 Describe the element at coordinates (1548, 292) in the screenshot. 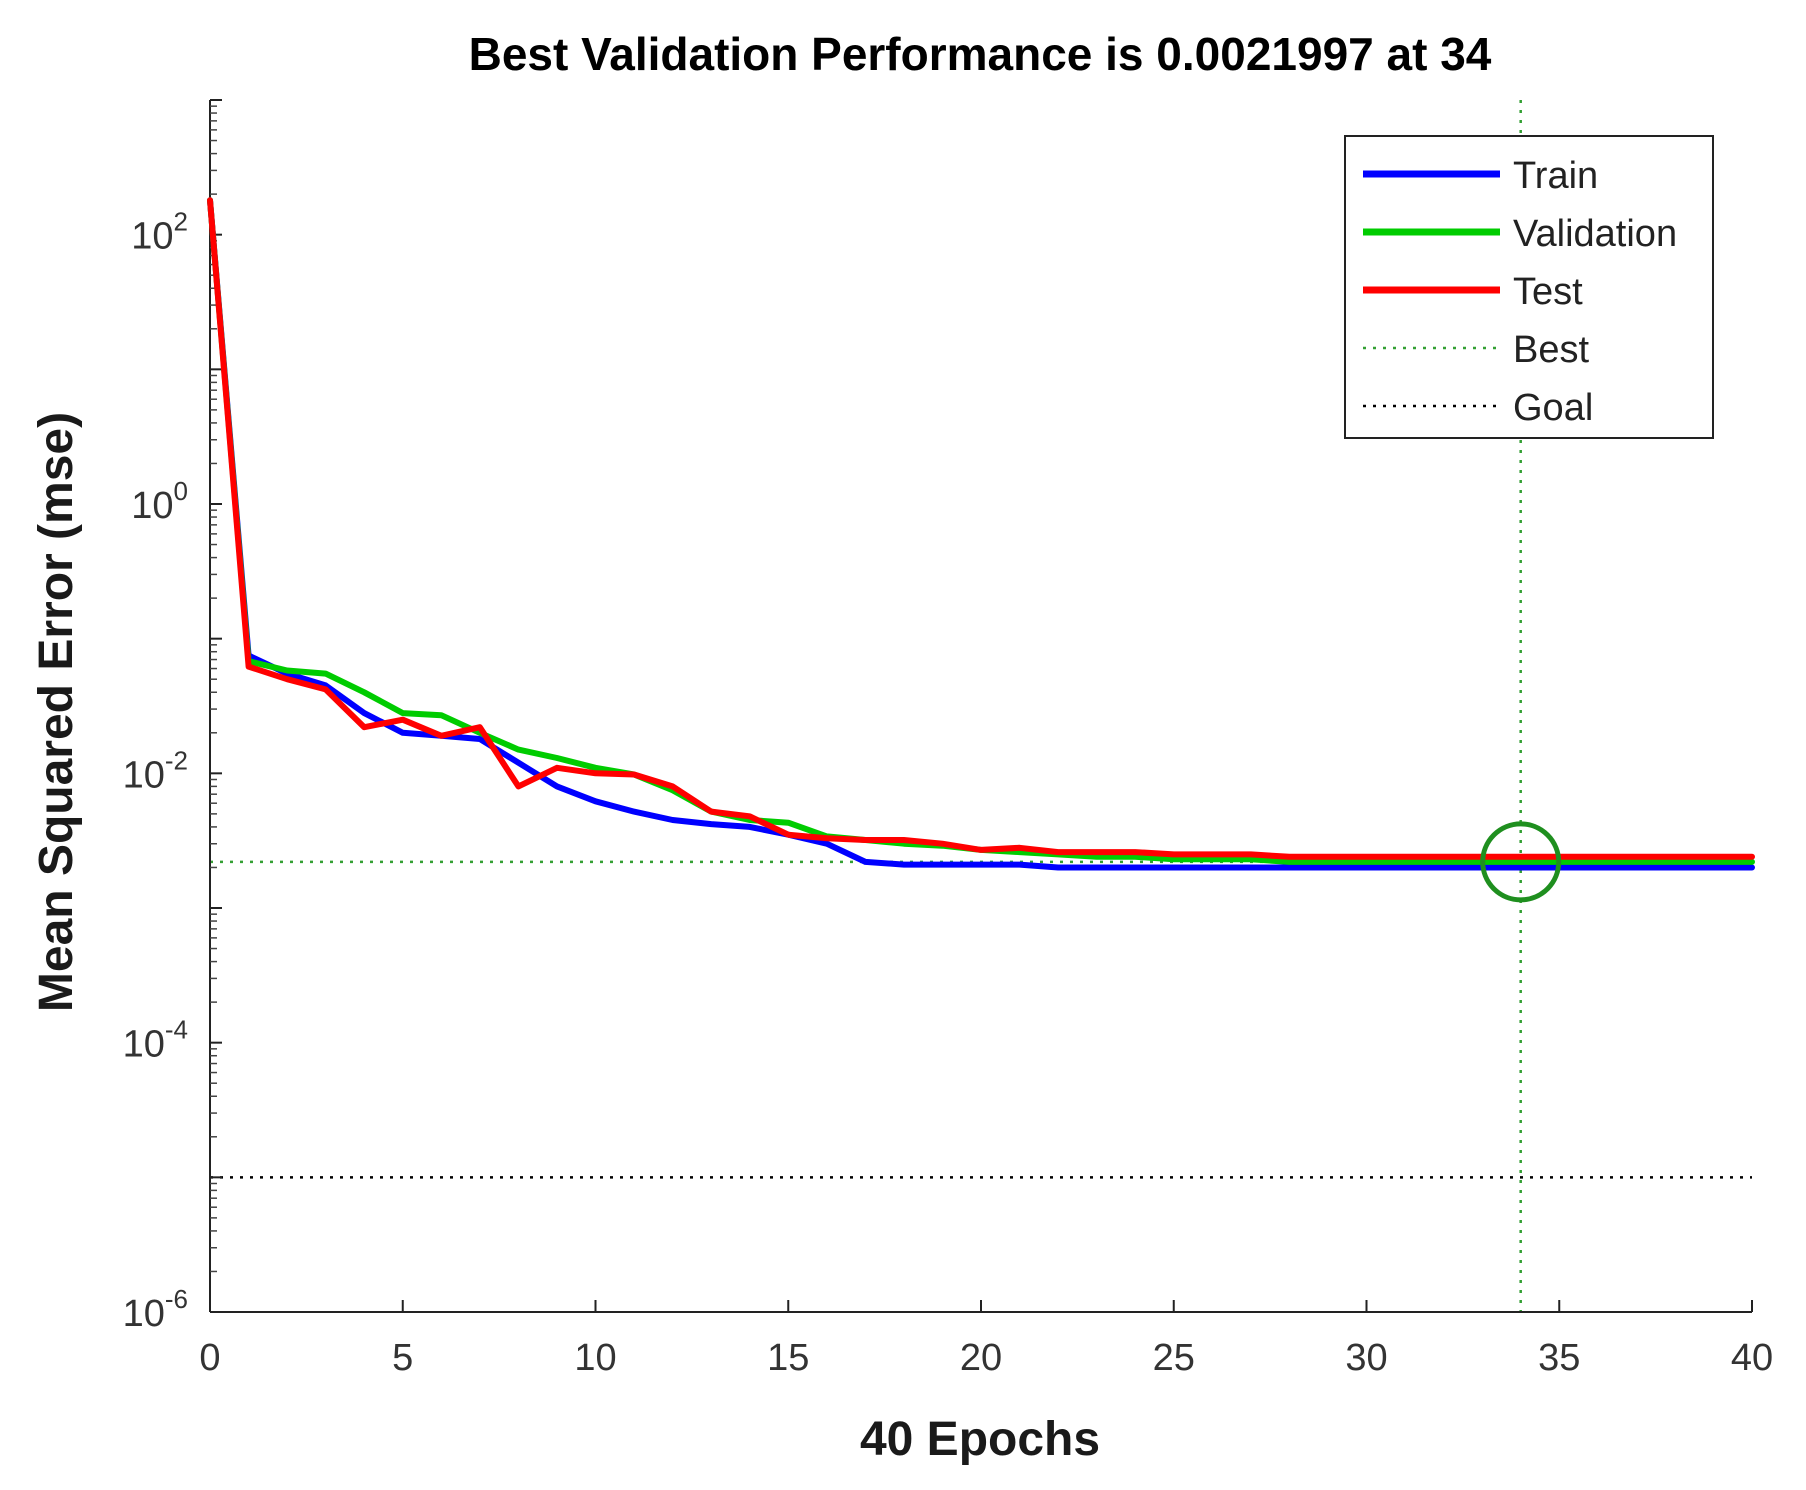

I see `legend-label-test: Test` at that location.